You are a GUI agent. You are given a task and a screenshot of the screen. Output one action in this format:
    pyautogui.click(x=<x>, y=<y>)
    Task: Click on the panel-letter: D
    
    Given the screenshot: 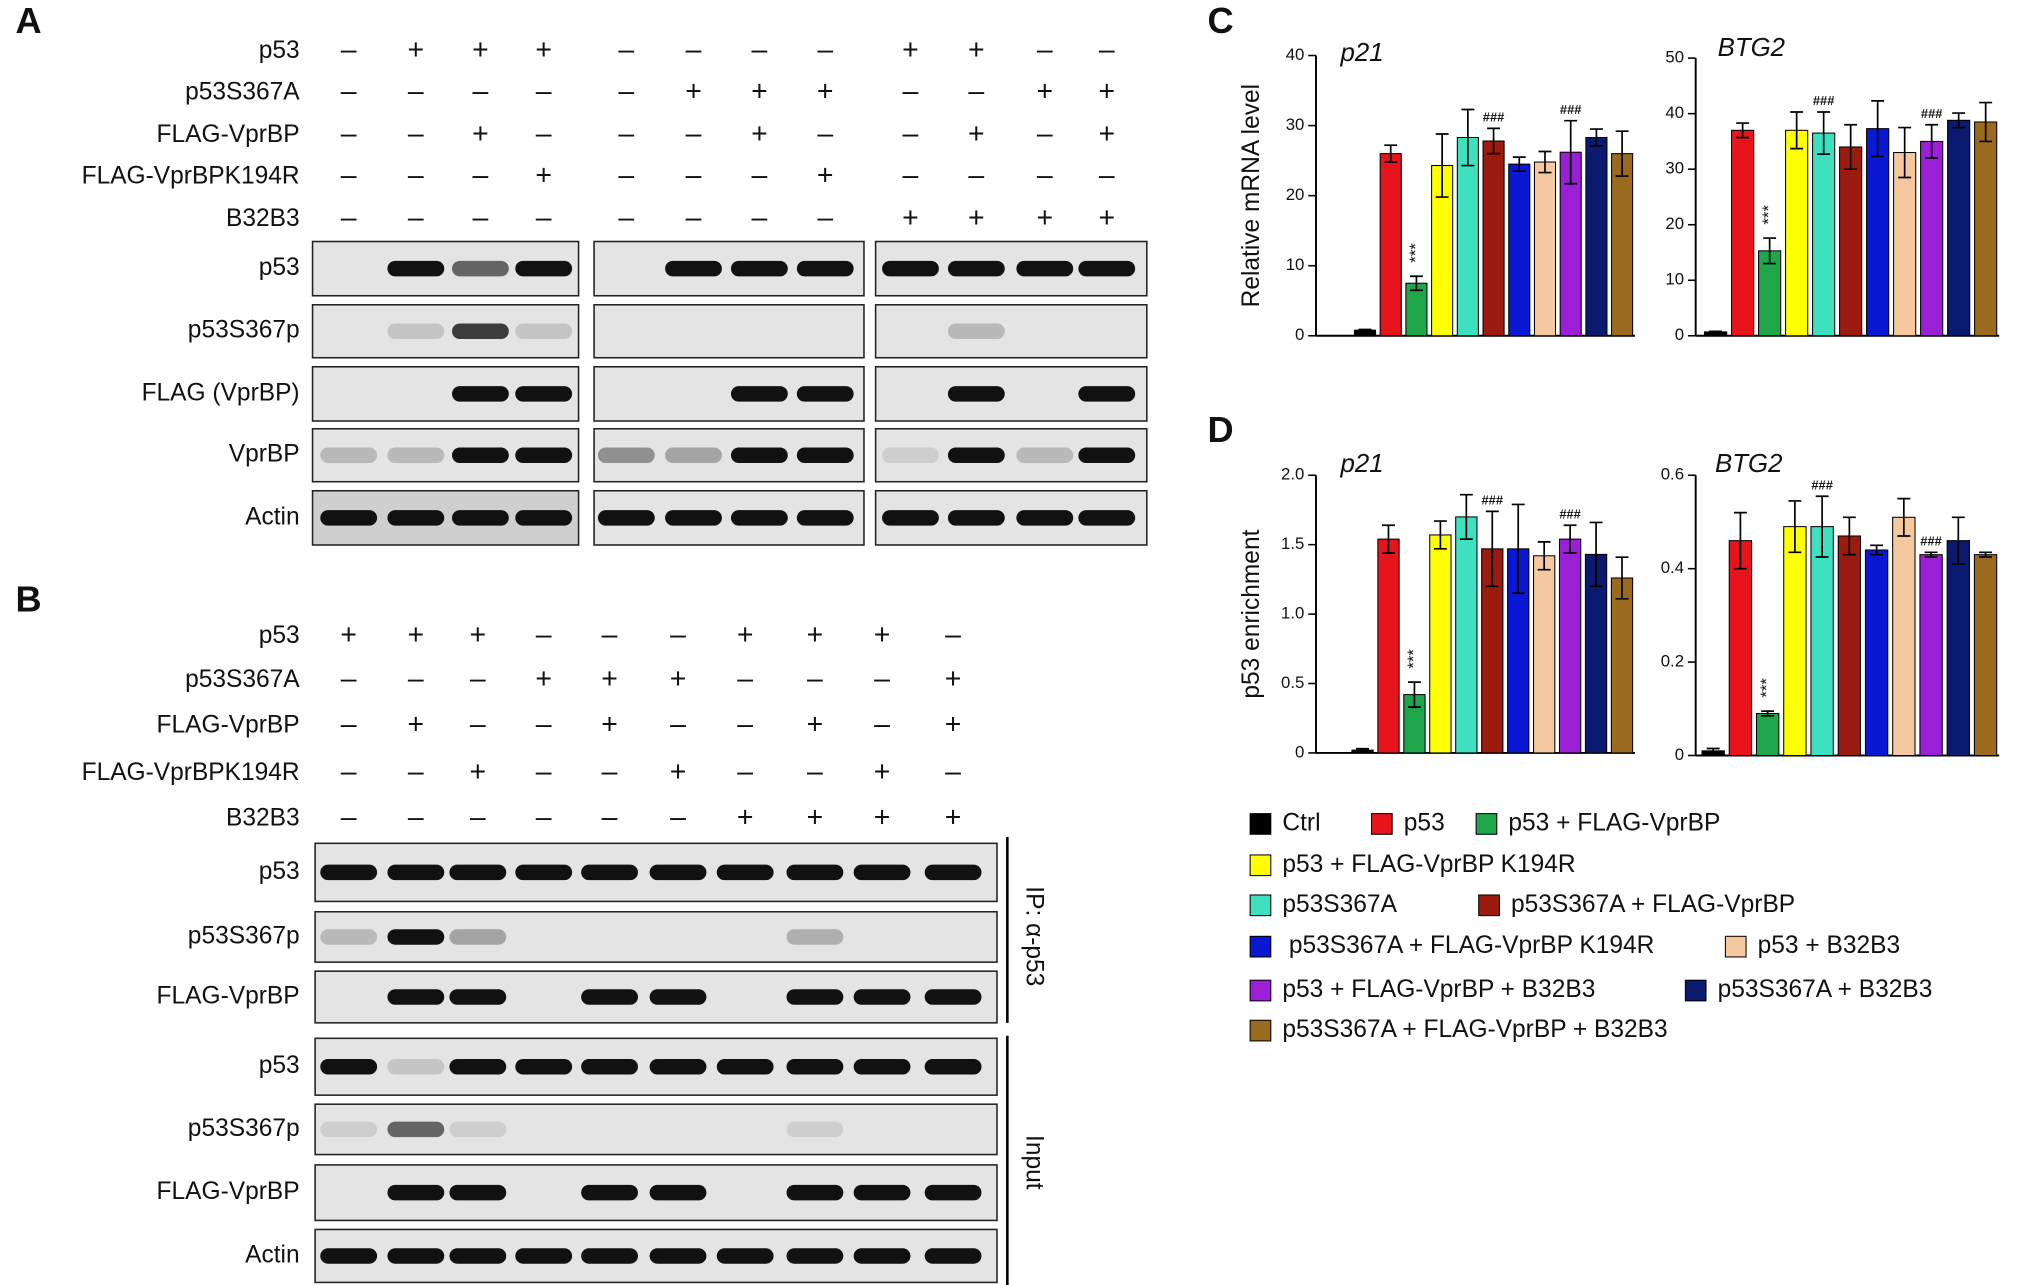 What is the action you would take?
    pyautogui.click(x=1221, y=429)
    